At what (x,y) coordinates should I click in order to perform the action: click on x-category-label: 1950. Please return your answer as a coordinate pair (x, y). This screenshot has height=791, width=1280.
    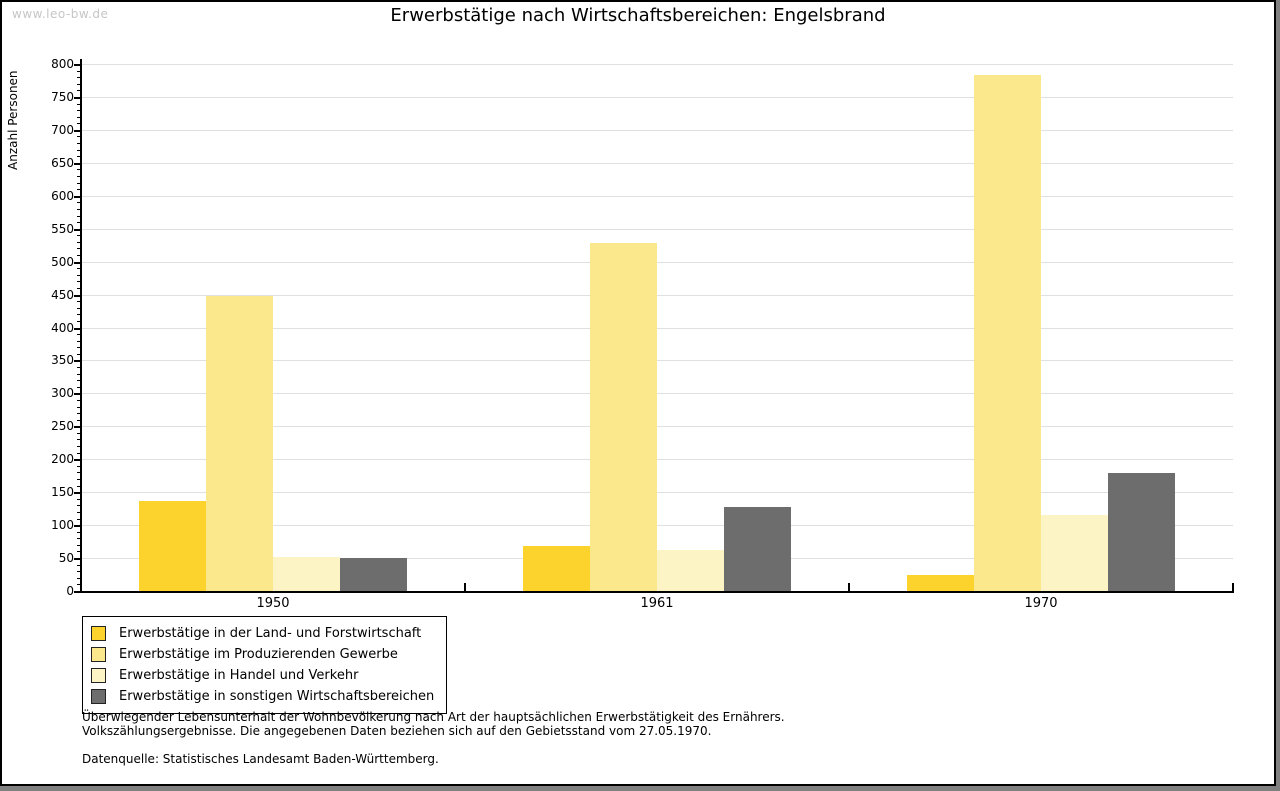
    Looking at the image, I should click on (273, 603).